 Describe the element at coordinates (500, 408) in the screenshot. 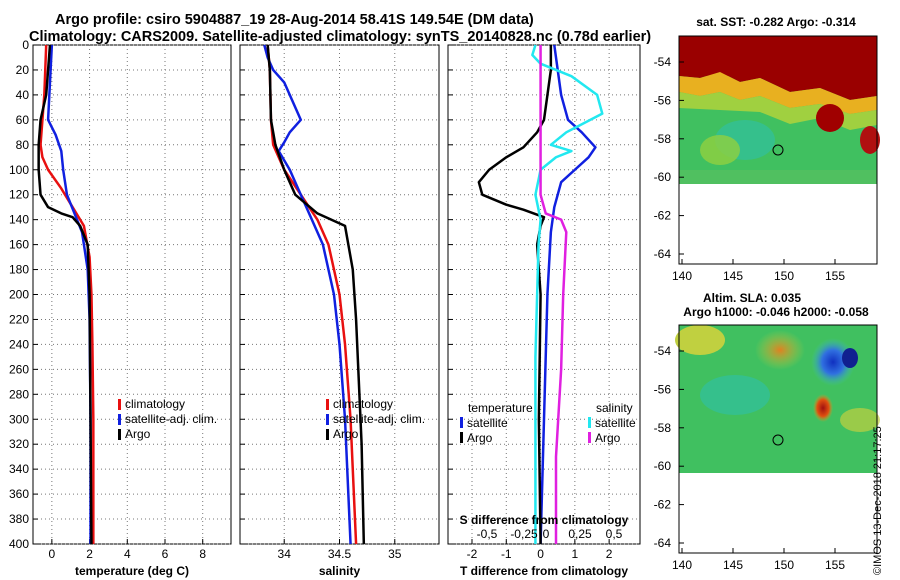

I see `legend-title-temperature: temperature` at that location.